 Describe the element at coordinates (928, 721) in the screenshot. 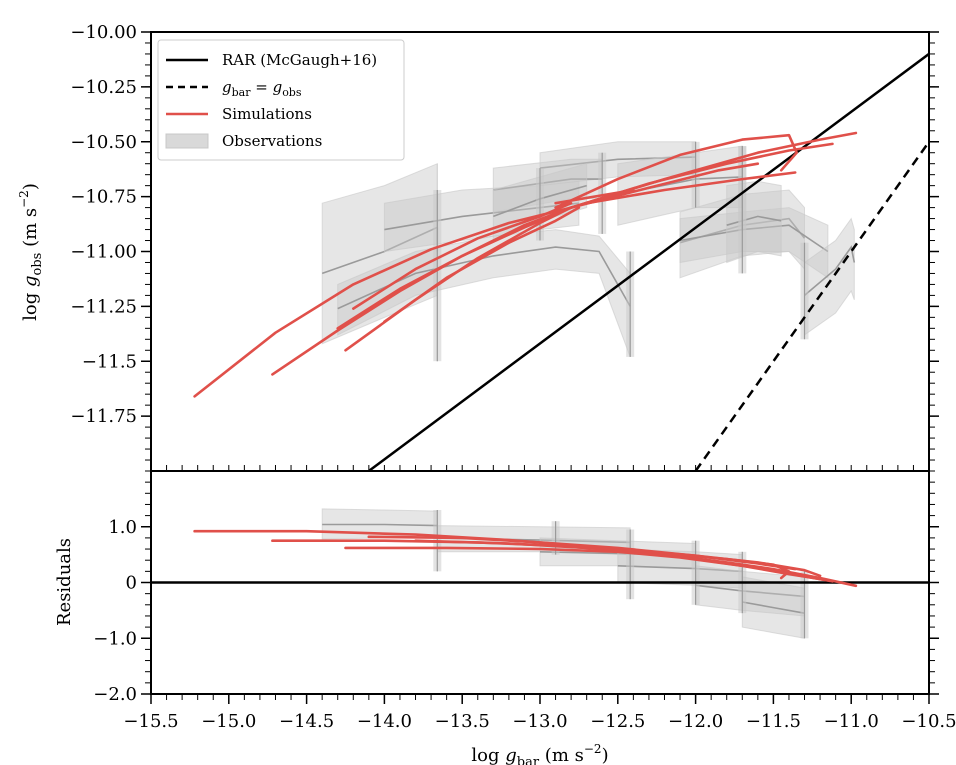

I see `x-tick-label: −10.5` at that location.